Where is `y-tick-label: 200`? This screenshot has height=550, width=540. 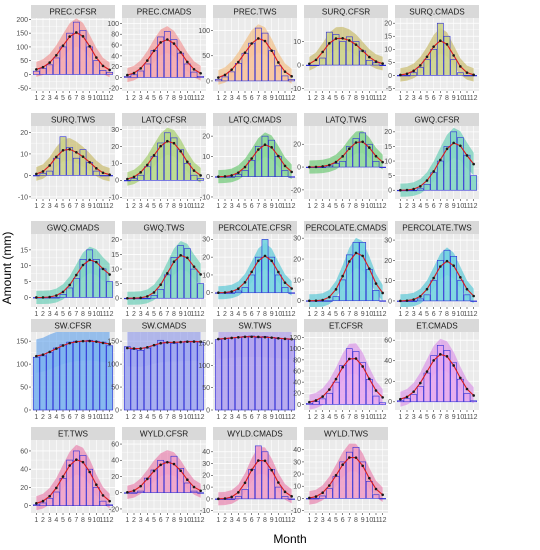 y-tick-label: 200 is located at coordinates (22, 20).